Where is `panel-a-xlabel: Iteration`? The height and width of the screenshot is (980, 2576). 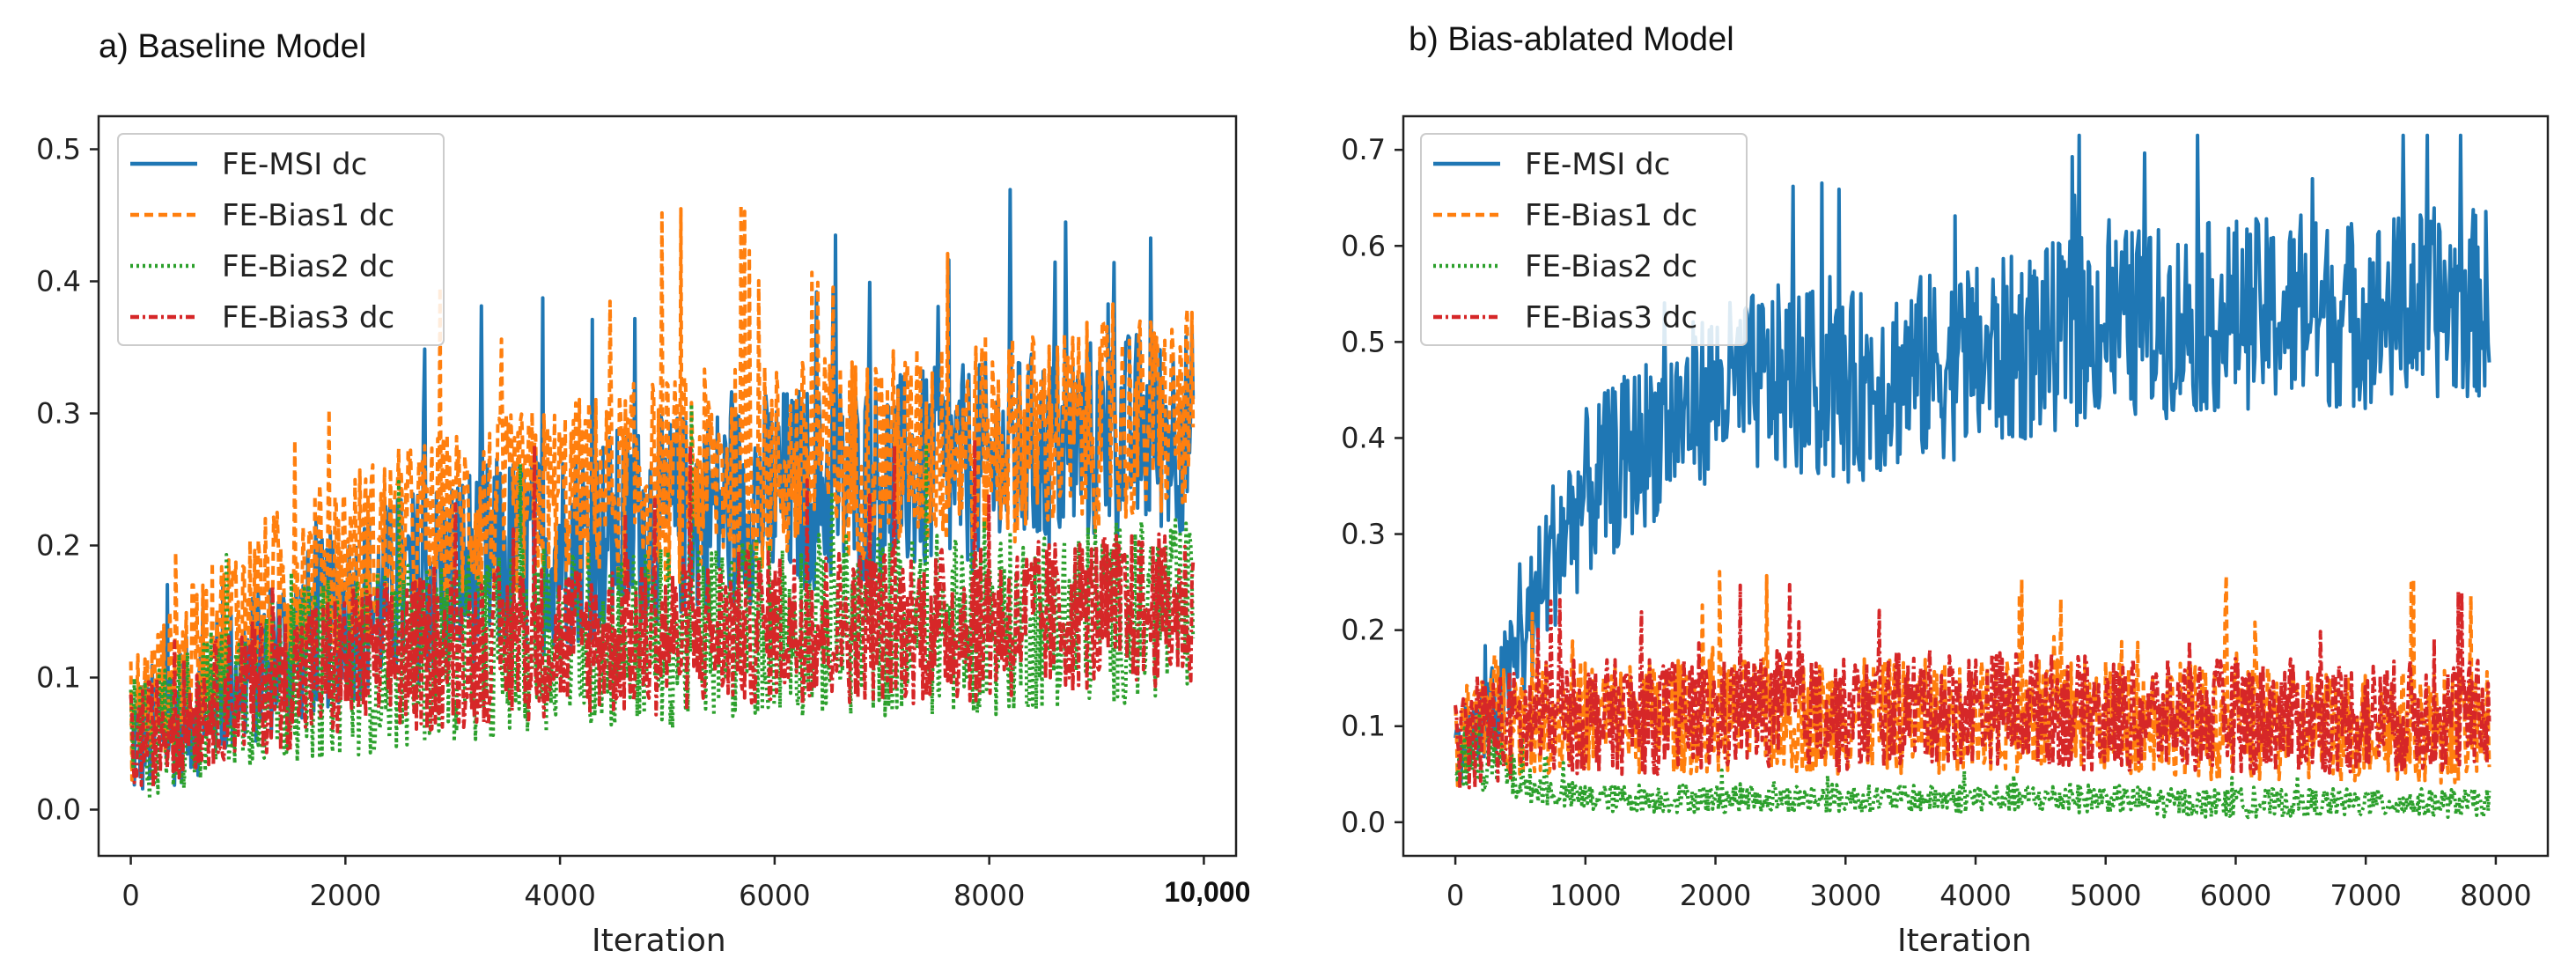 panel-a-xlabel: Iteration is located at coordinates (659, 941).